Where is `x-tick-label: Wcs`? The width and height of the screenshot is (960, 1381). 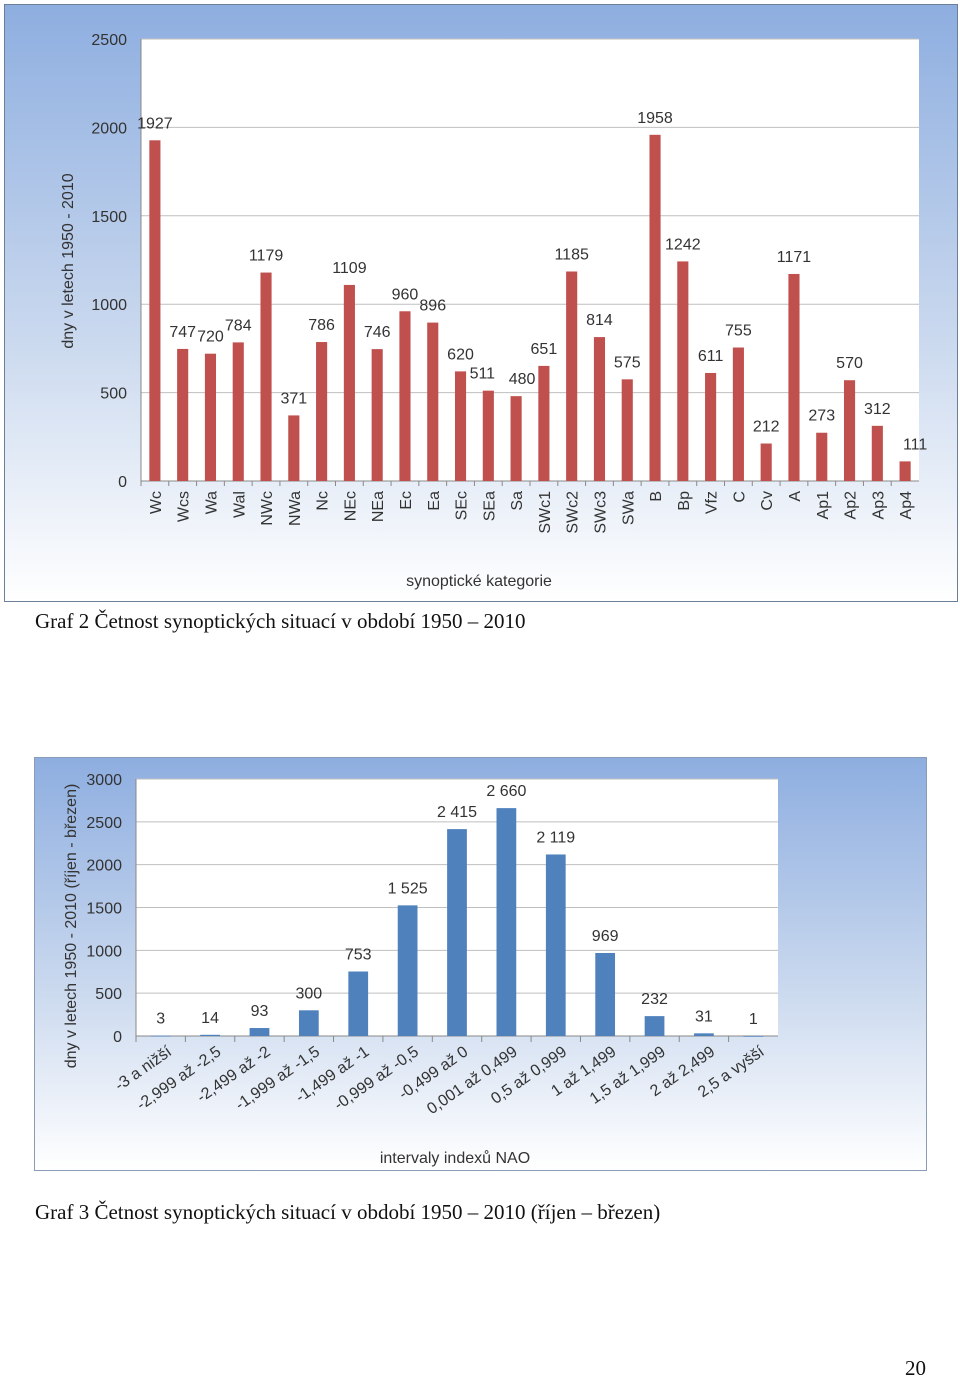
x-tick-label: Wcs is located at coordinates (184, 506).